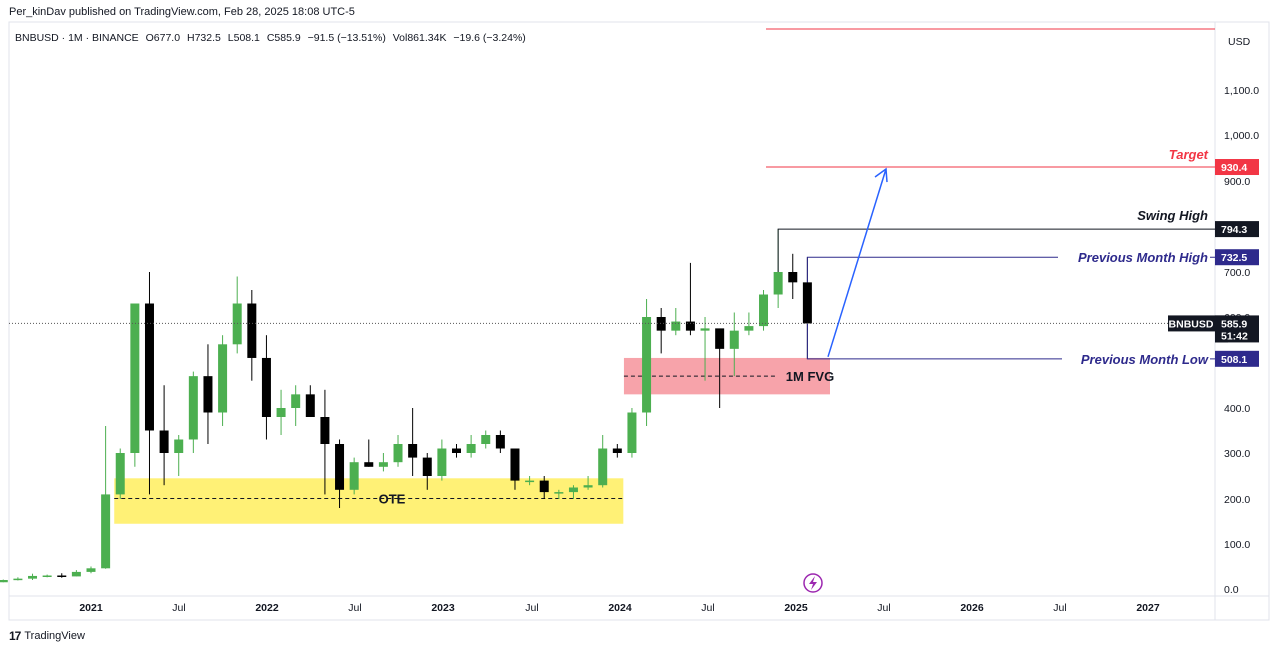  What do you see at coordinates (283, 38) in the screenshot?
I see `legend-close: C585.9` at bounding box center [283, 38].